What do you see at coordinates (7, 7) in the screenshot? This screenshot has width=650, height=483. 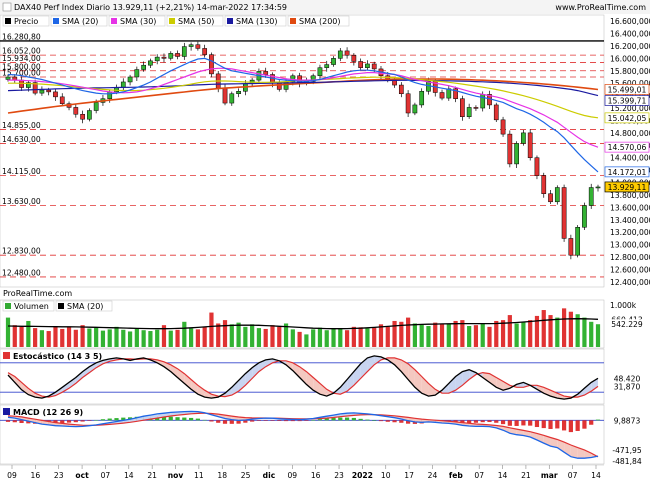 I see `chart-menu-icon` at bounding box center [7, 7].